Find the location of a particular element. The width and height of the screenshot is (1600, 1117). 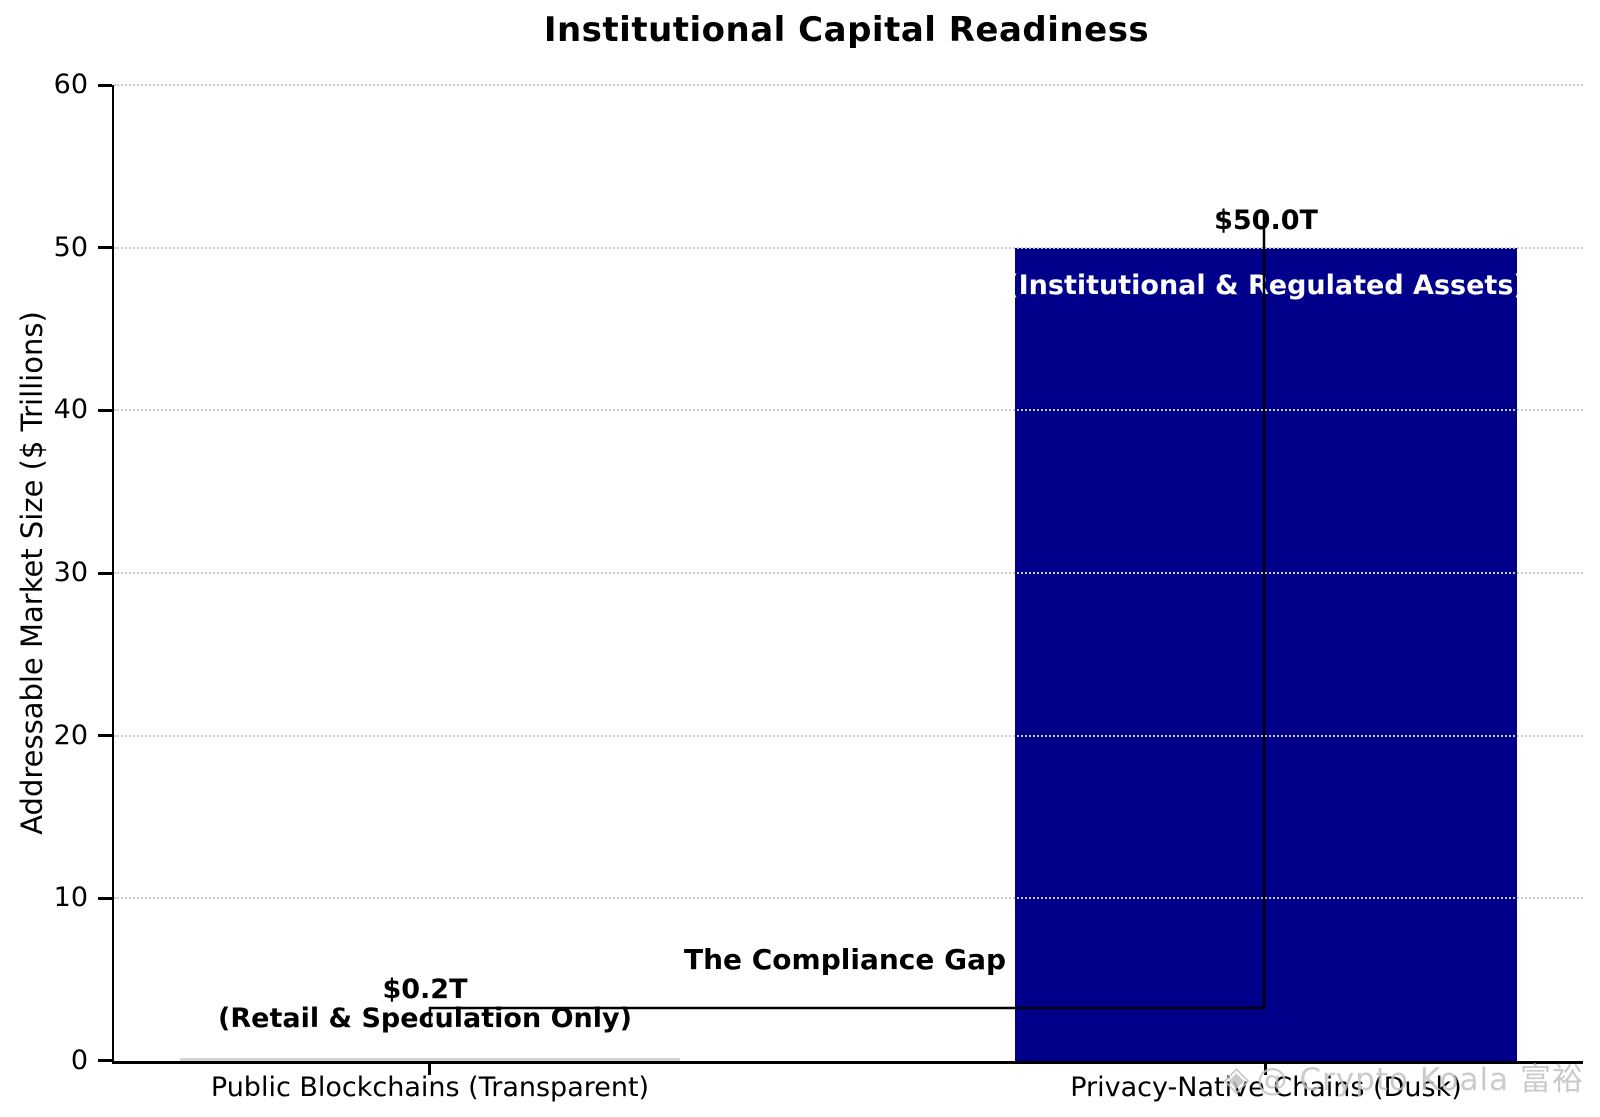

y-tick-label: 30 is located at coordinates (70, 572).